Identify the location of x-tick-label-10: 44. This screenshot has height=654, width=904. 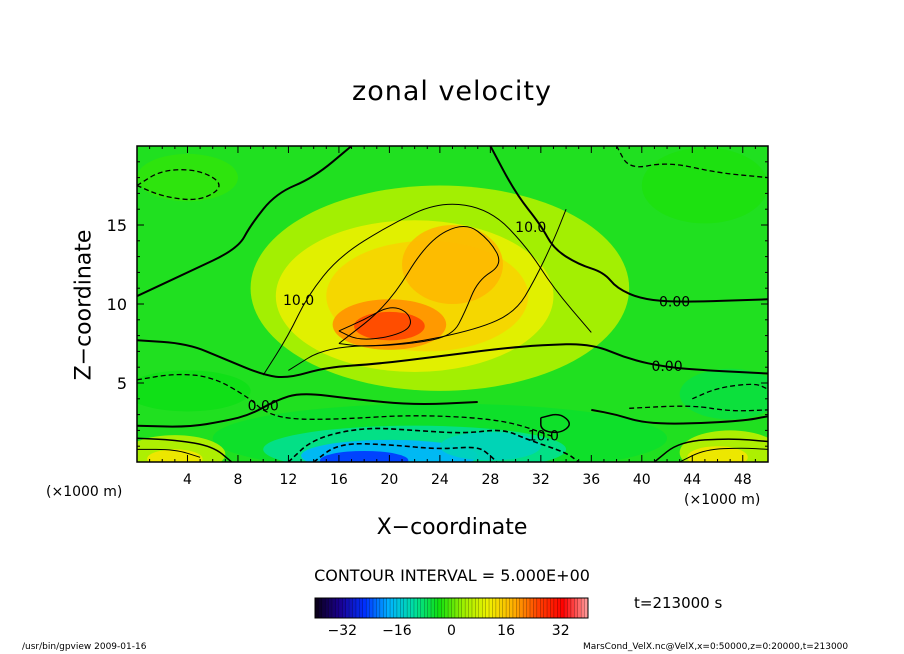
(692, 480).